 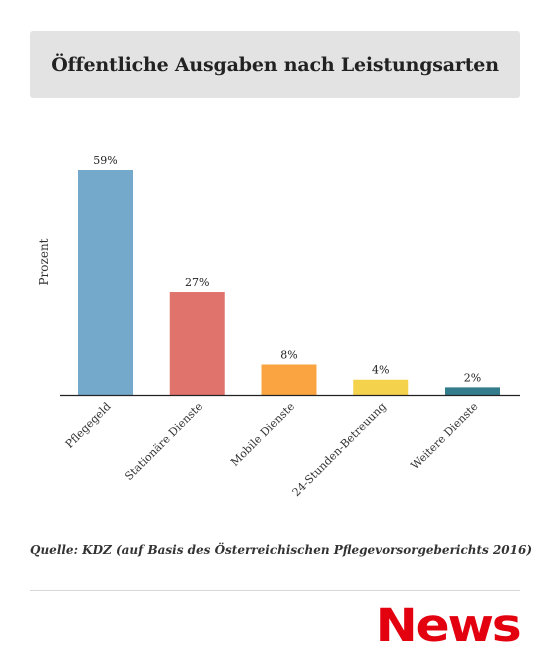 What do you see at coordinates (449, 625) in the screenshot?
I see `news-logo-text: News` at bounding box center [449, 625].